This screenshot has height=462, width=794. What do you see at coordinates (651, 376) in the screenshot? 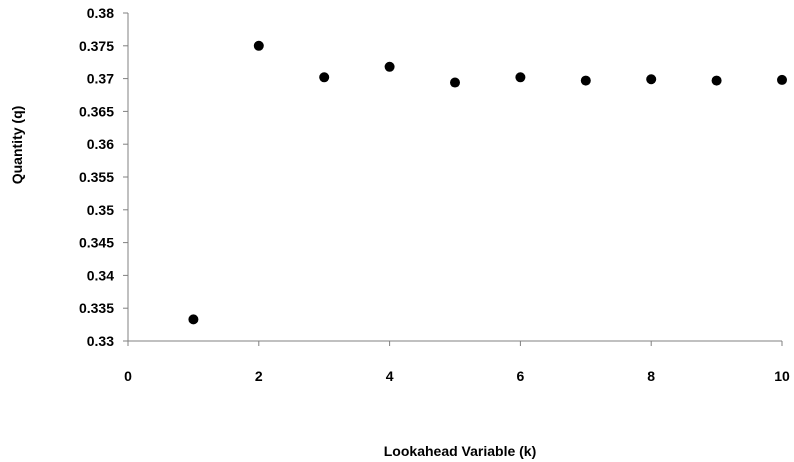
I see `x-tick-label: 8` at bounding box center [651, 376].